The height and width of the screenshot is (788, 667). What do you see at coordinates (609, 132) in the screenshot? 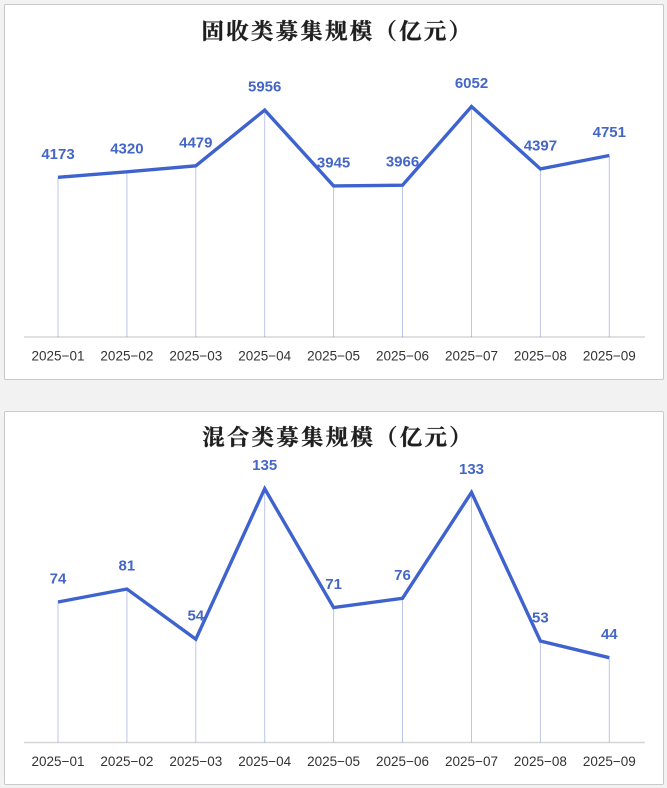
I see `svg-text: 4751` at bounding box center [609, 132].